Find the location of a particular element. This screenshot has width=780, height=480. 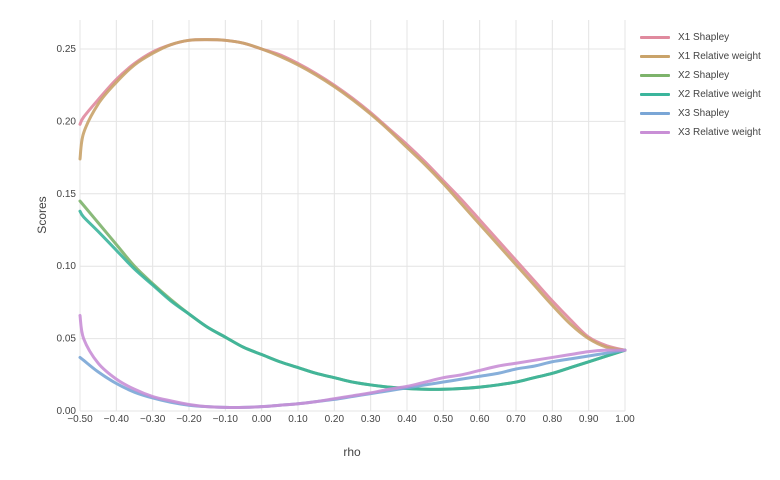

legend-label: X2 Relative weight is located at coordinates (719, 94).